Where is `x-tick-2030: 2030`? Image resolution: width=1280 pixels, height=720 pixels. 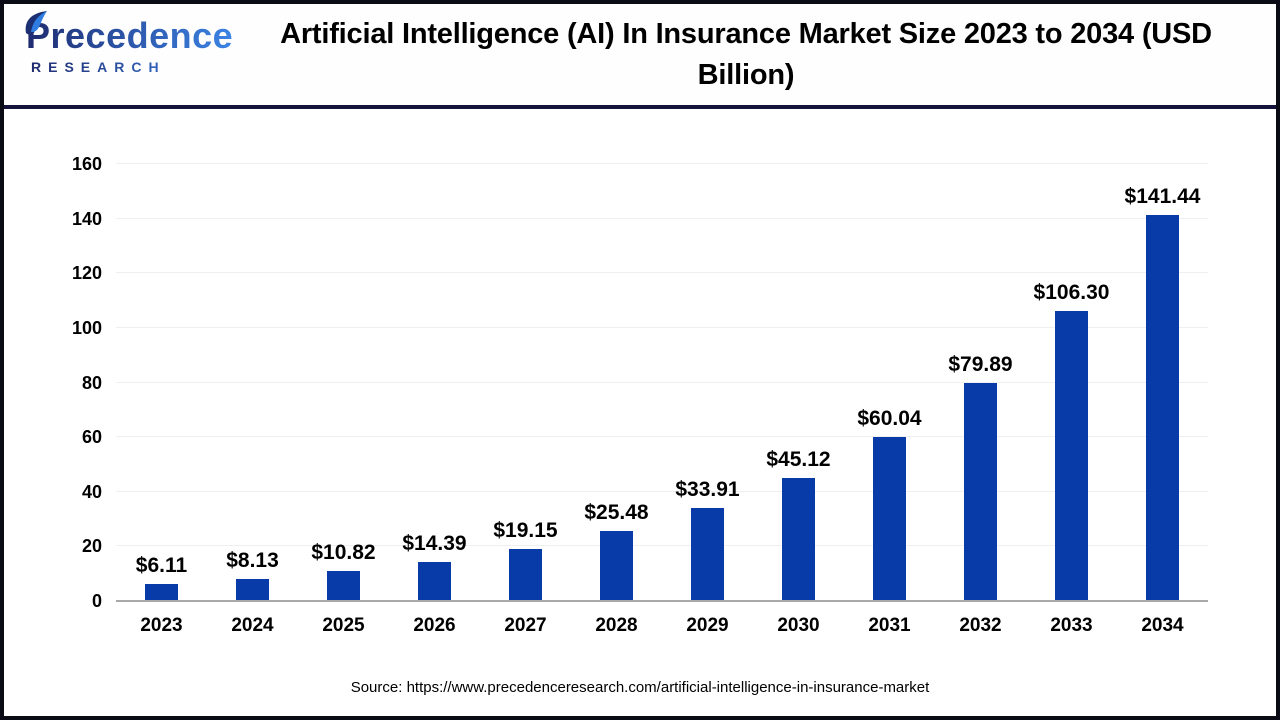 x-tick-2030: 2030 is located at coordinates (798, 625).